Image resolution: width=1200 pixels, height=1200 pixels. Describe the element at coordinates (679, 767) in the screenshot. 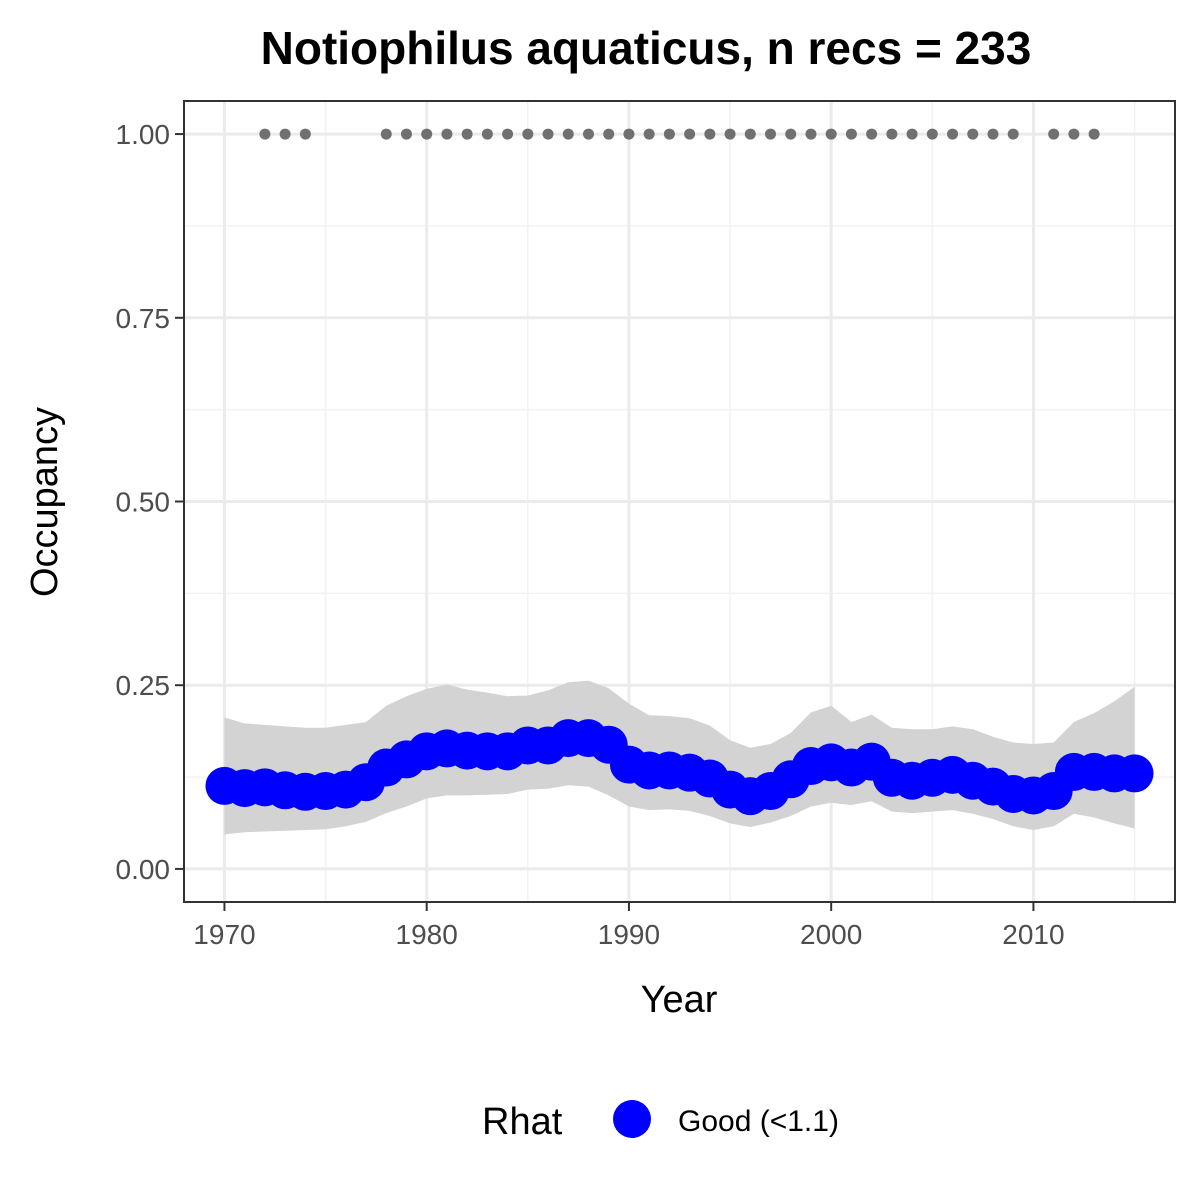

I see `occupancy-points-layer` at that location.